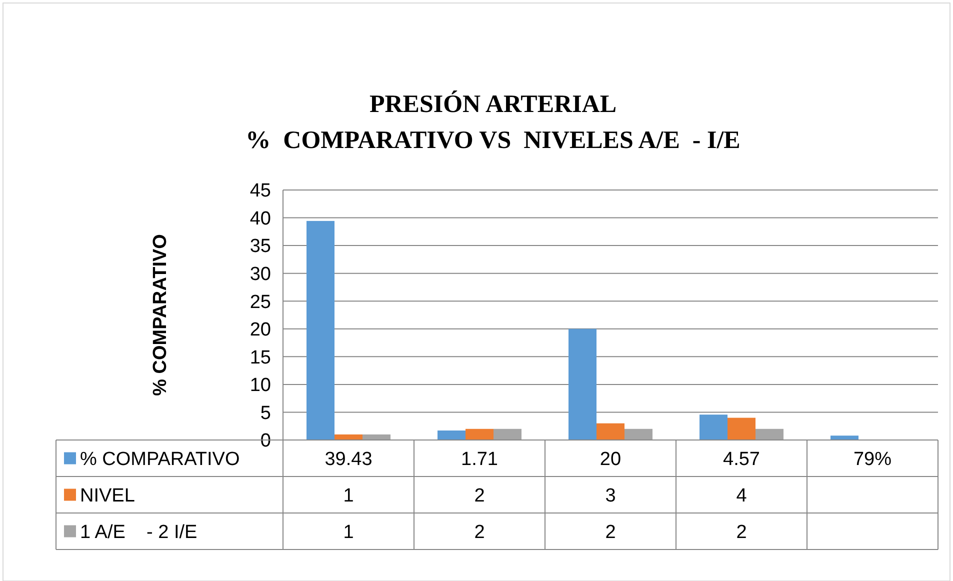 The image size is (953, 581). I want to click on data-label: 4, so click(742, 495).